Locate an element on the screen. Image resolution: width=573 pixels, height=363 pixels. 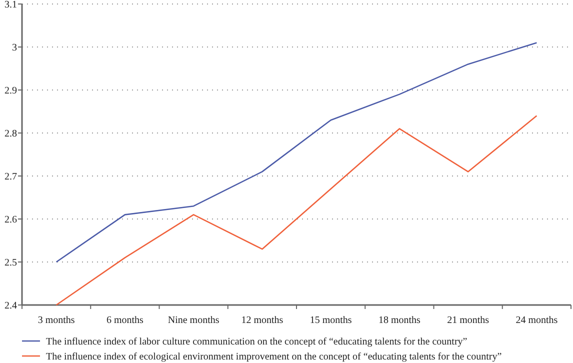
x-tick-label: 3 months is located at coordinates (56, 320).